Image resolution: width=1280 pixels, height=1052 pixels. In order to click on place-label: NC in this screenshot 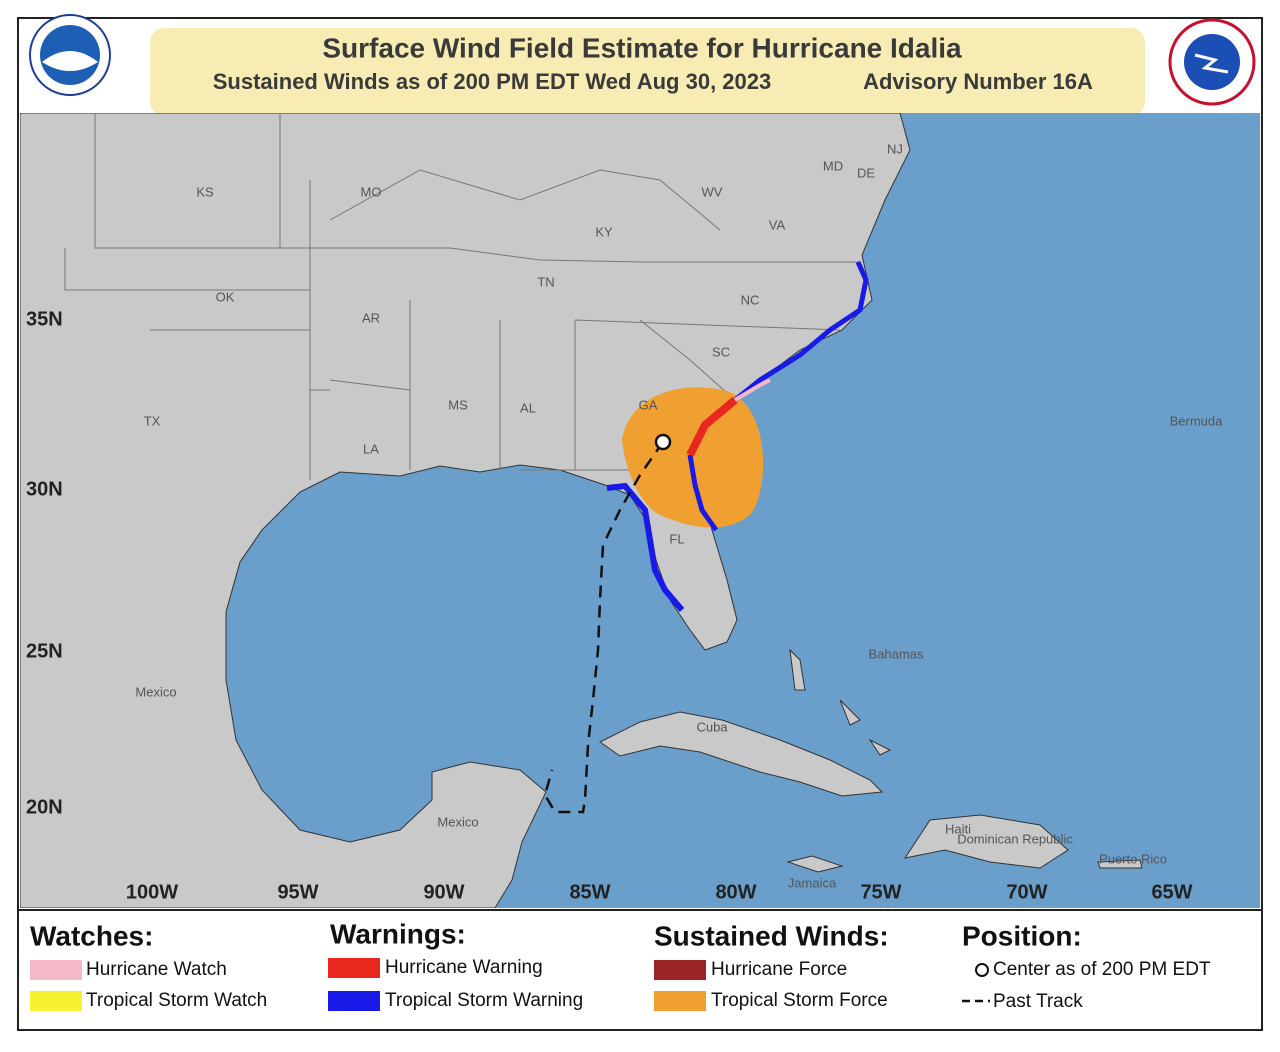, I will do `click(750, 299)`.